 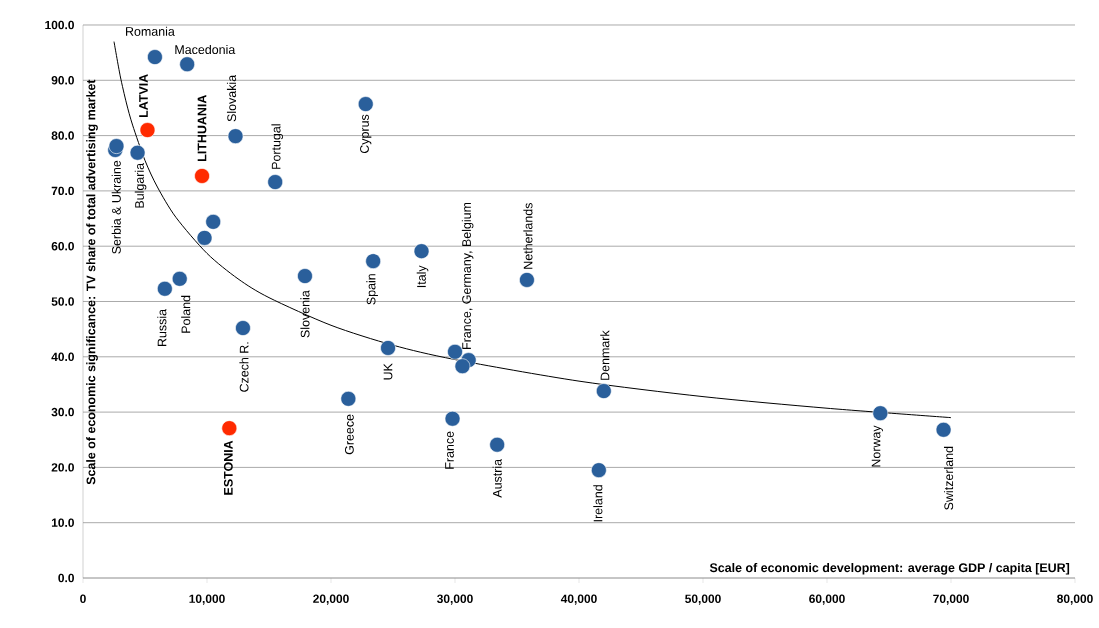 What do you see at coordinates (467, 275) in the screenshot?
I see `annotation: France, Germany, Belgium` at bounding box center [467, 275].